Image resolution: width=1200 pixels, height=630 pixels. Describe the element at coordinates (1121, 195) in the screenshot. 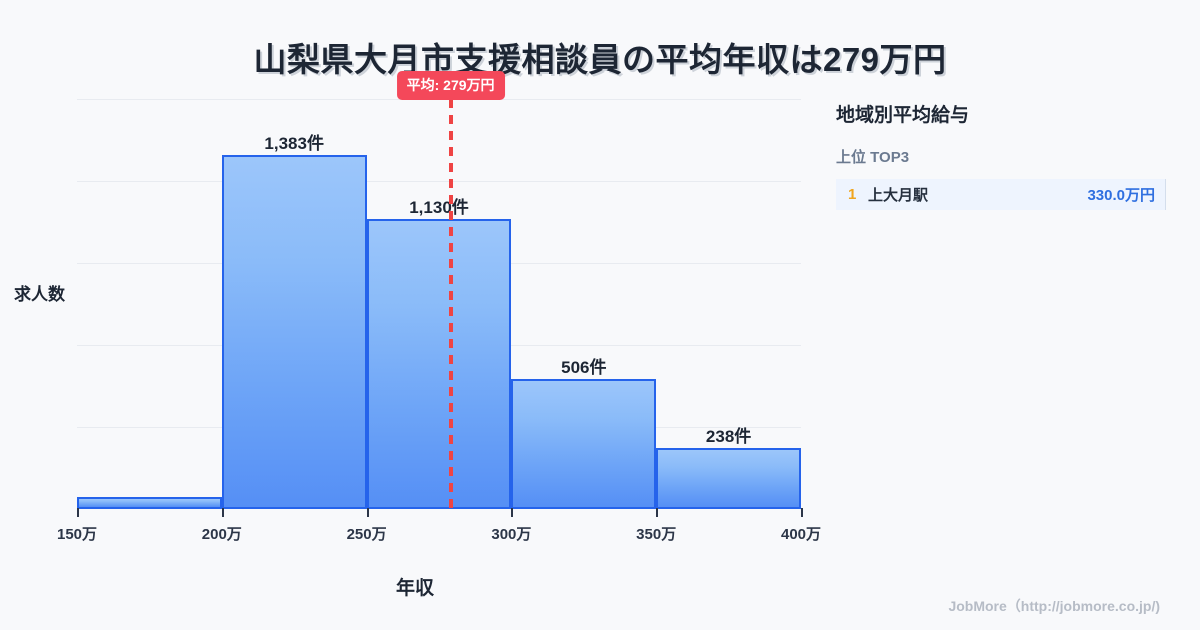

I see `rank-salary-value: 330.0万円` at that location.